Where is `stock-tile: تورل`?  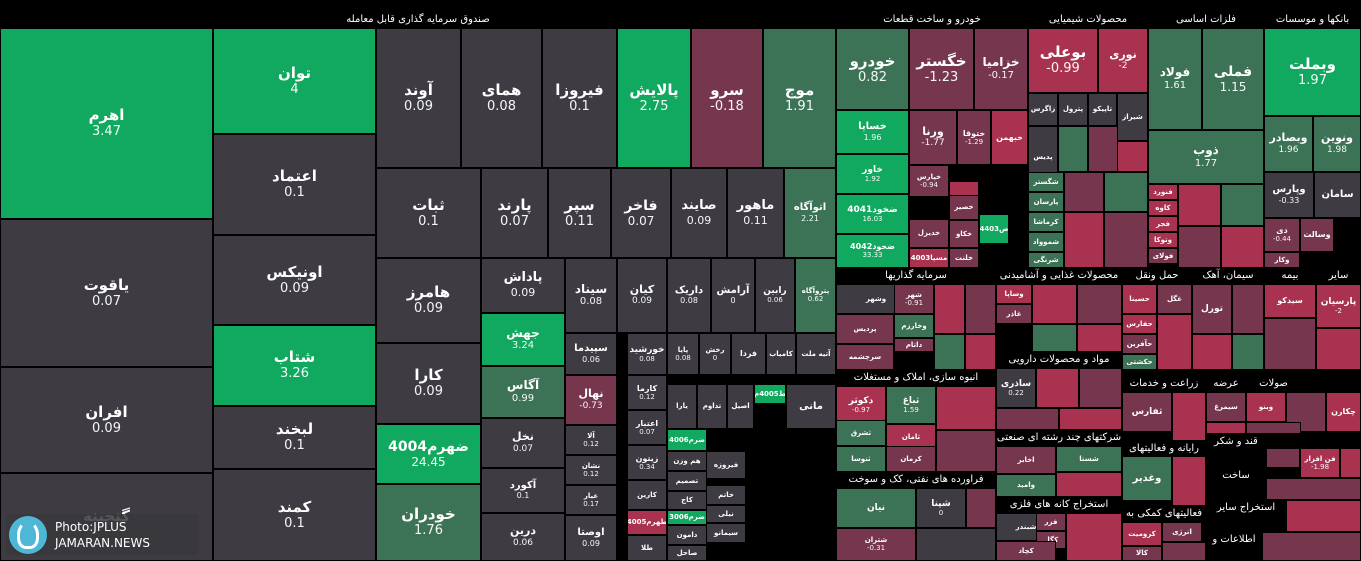 stock-tile: تورل is located at coordinates (1212, 309).